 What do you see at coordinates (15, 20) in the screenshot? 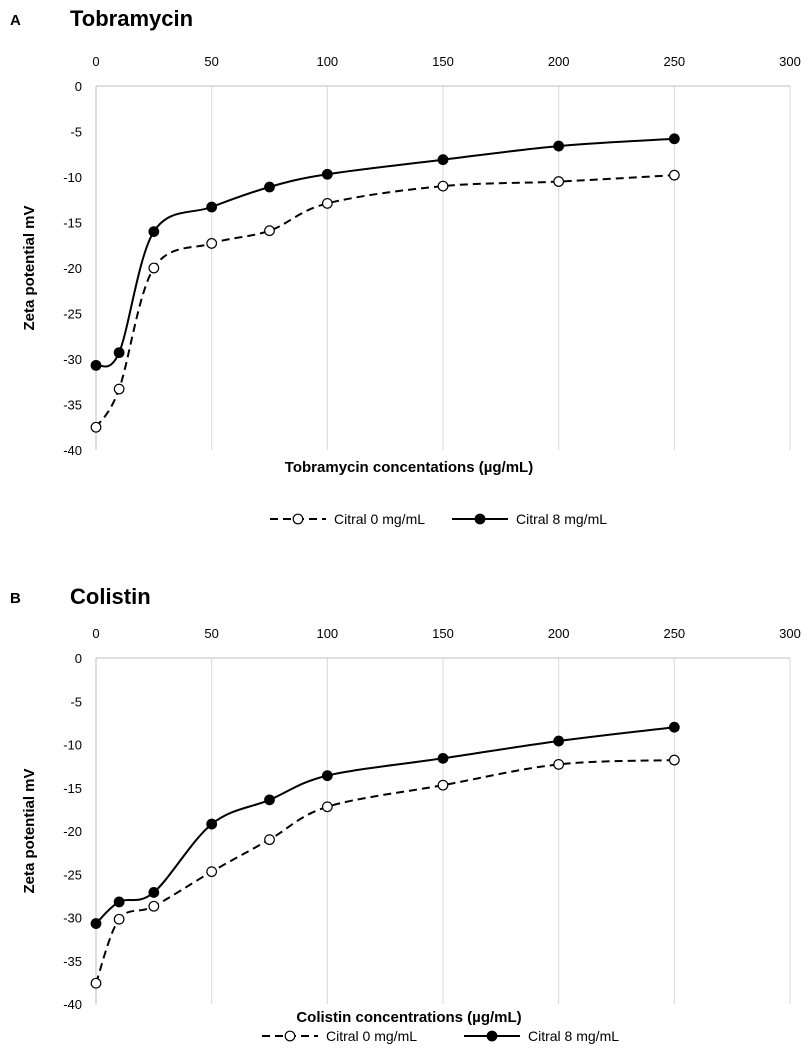
I see `panel-a-label: A` at bounding box center [15, 20].